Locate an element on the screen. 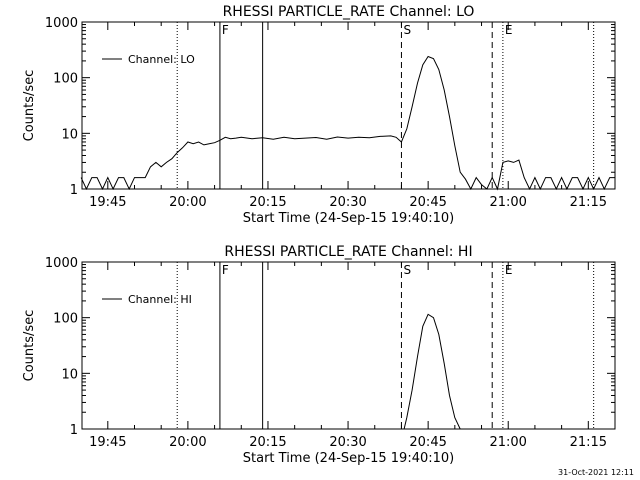  plot-timestamp: 31-Oct-2021 12:11 is located at coordinates (596, 472).